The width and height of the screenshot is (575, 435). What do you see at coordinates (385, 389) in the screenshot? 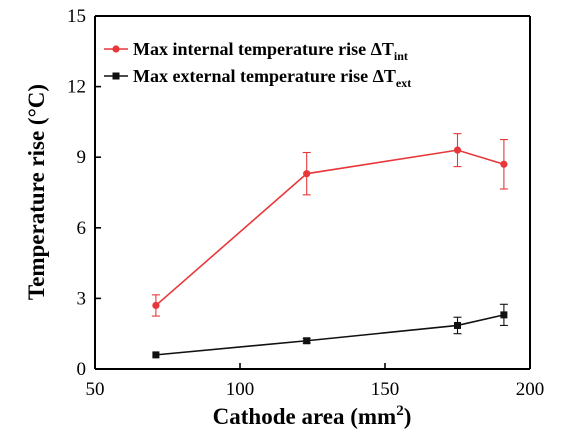
I see `x-tick-label: 150` at bounding box center [385, 389].